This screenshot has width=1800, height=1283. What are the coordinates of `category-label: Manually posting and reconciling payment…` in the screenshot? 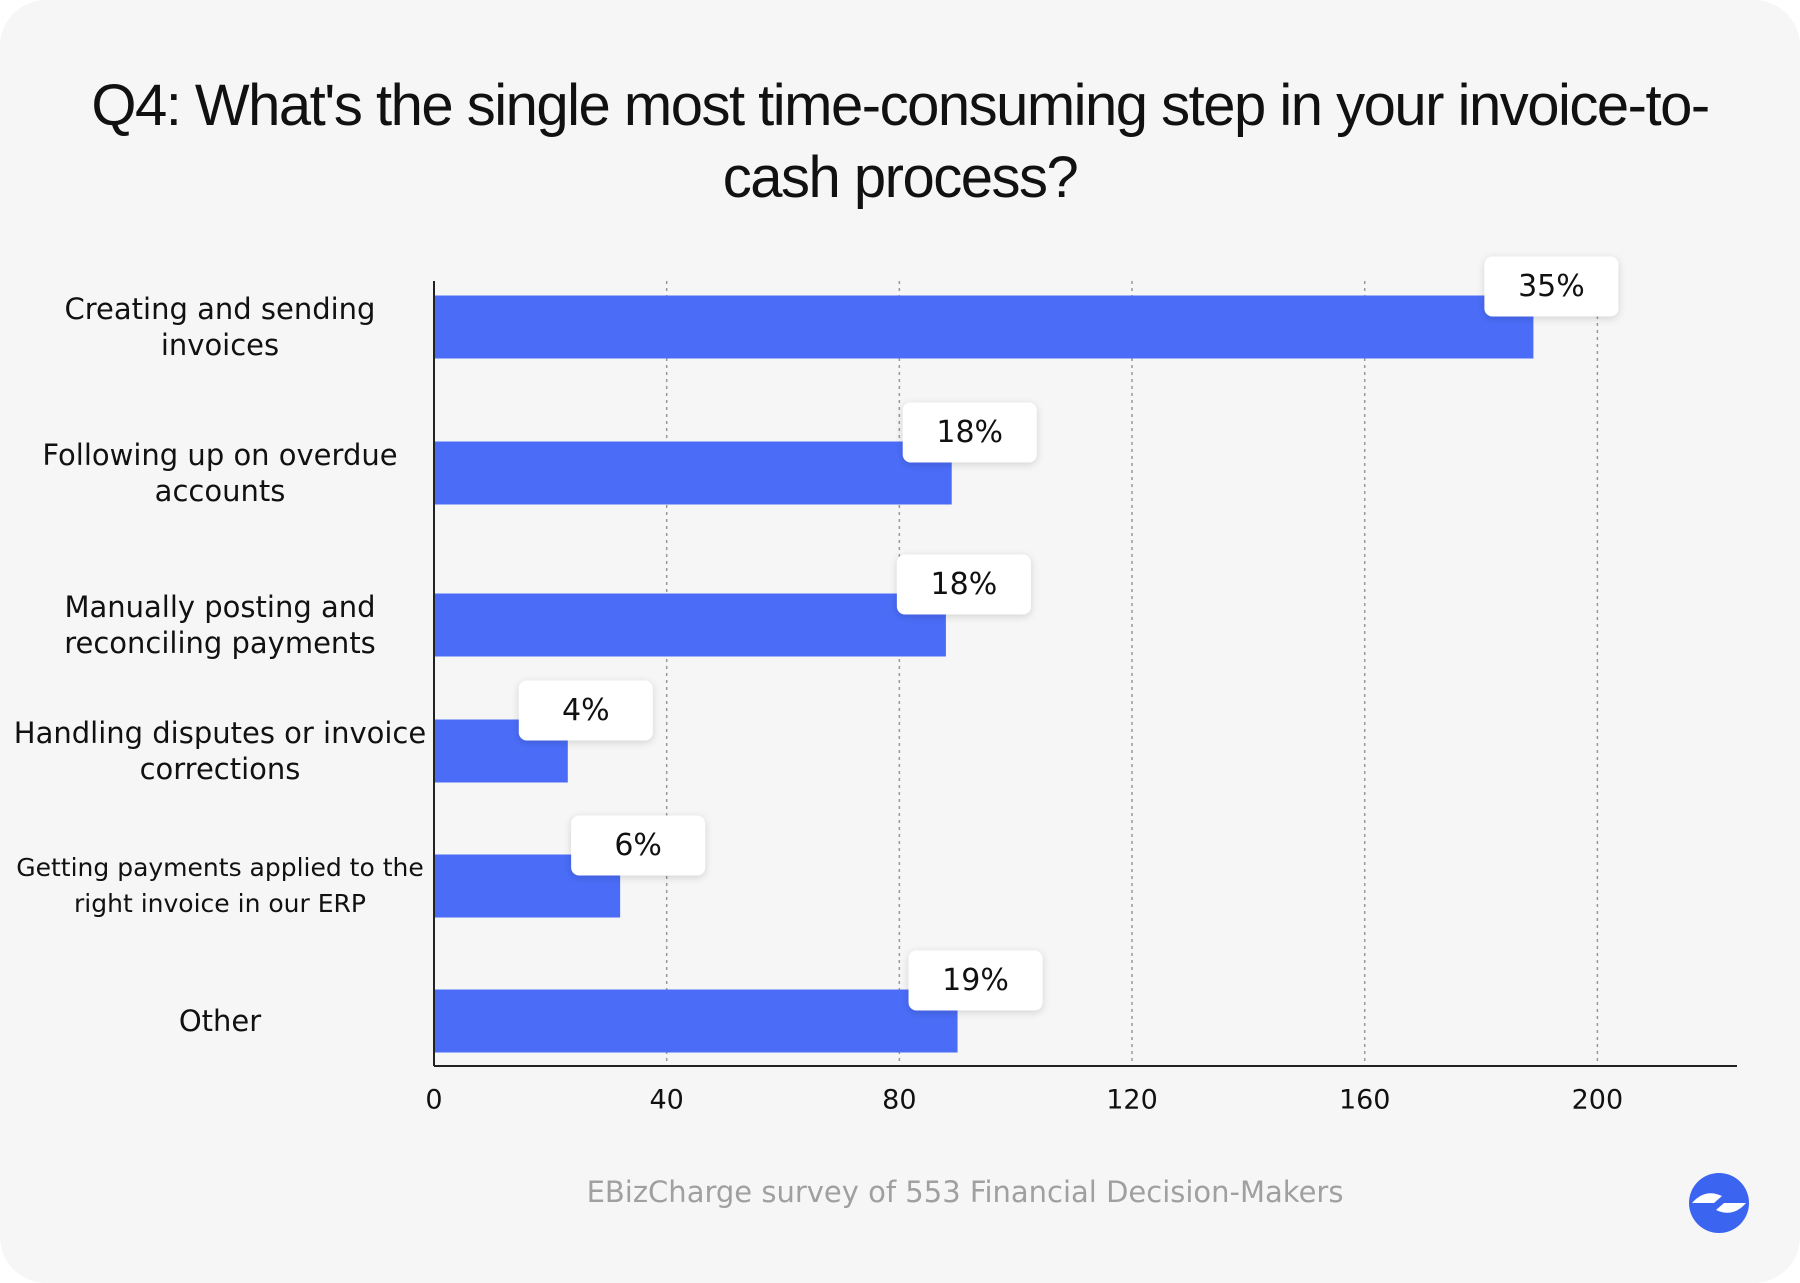 It's located at (220, 625).